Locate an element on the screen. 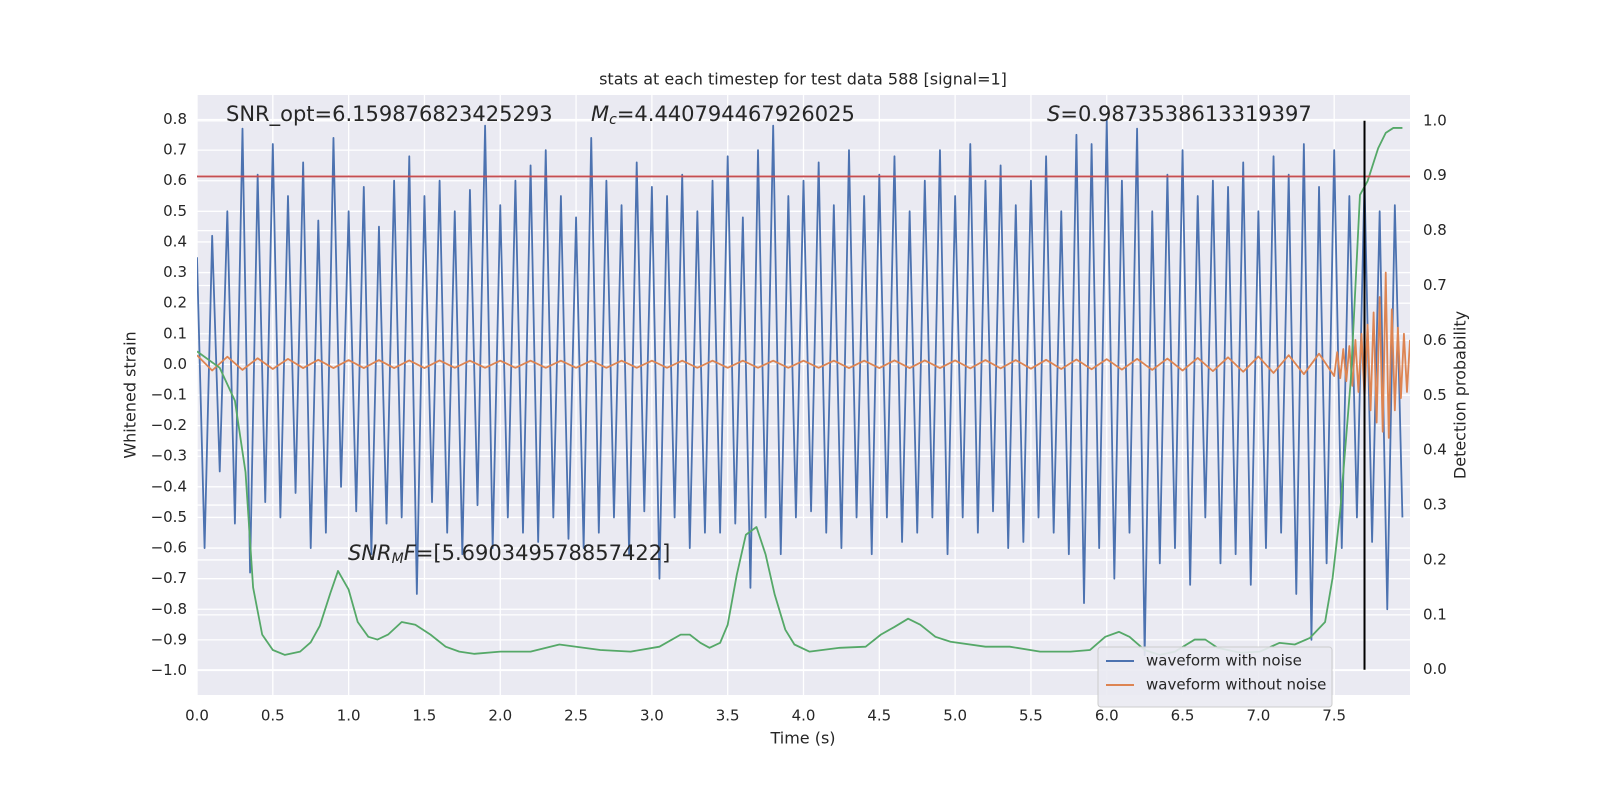 The width and height of the screenshot is (1600, 800). annotation-sub: M is located at coordinates (398, 559).